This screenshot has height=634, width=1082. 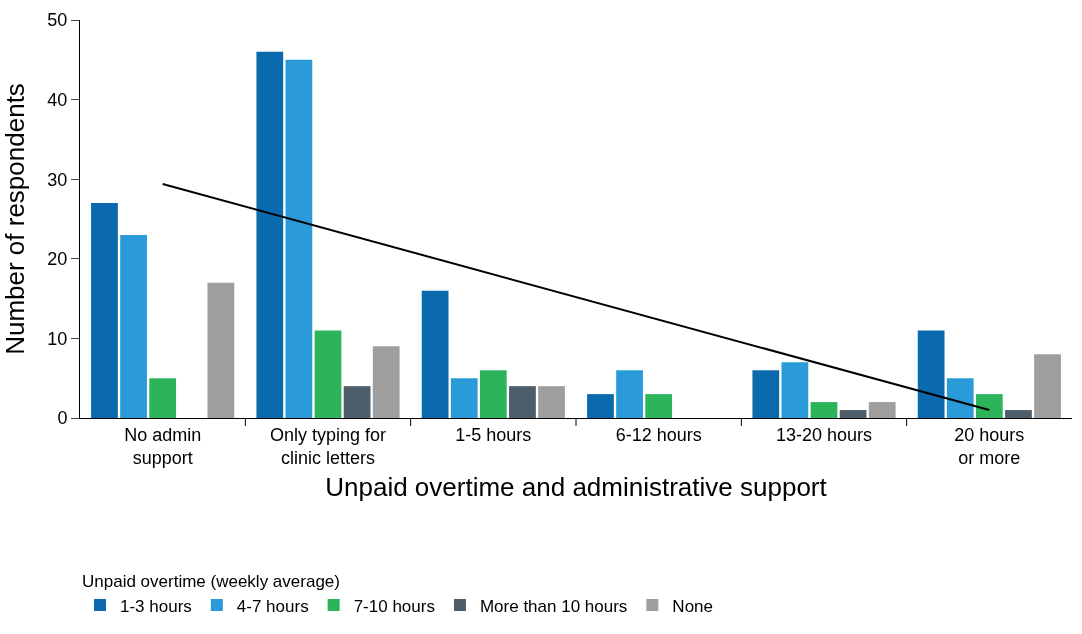 What do you see at coordinates (272, 606) in the screenshot?
I see `legend-label: 4-7 hours` at bounding box center [272, 606].